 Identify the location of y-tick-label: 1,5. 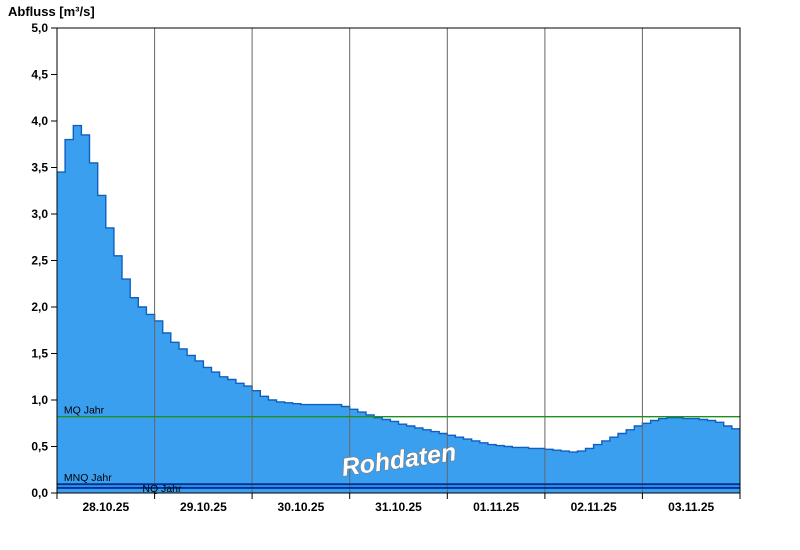
(39, 354).